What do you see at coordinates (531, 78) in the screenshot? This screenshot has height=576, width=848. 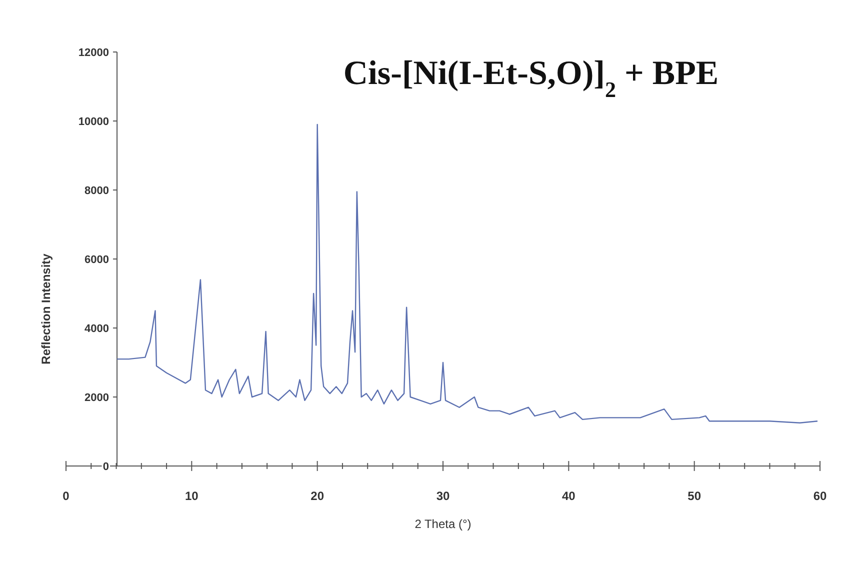 I see `chart-title: Cis-[Ni(I-Et-S,O)]$_{2}$ + BPE` at bounding box center [531, 78].